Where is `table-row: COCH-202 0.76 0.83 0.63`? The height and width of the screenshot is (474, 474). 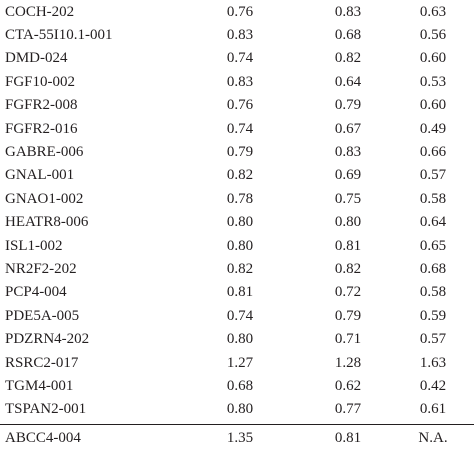 table-row: COCH-202 0.76 0.83 0.63 is located at coordinates (237, 12).